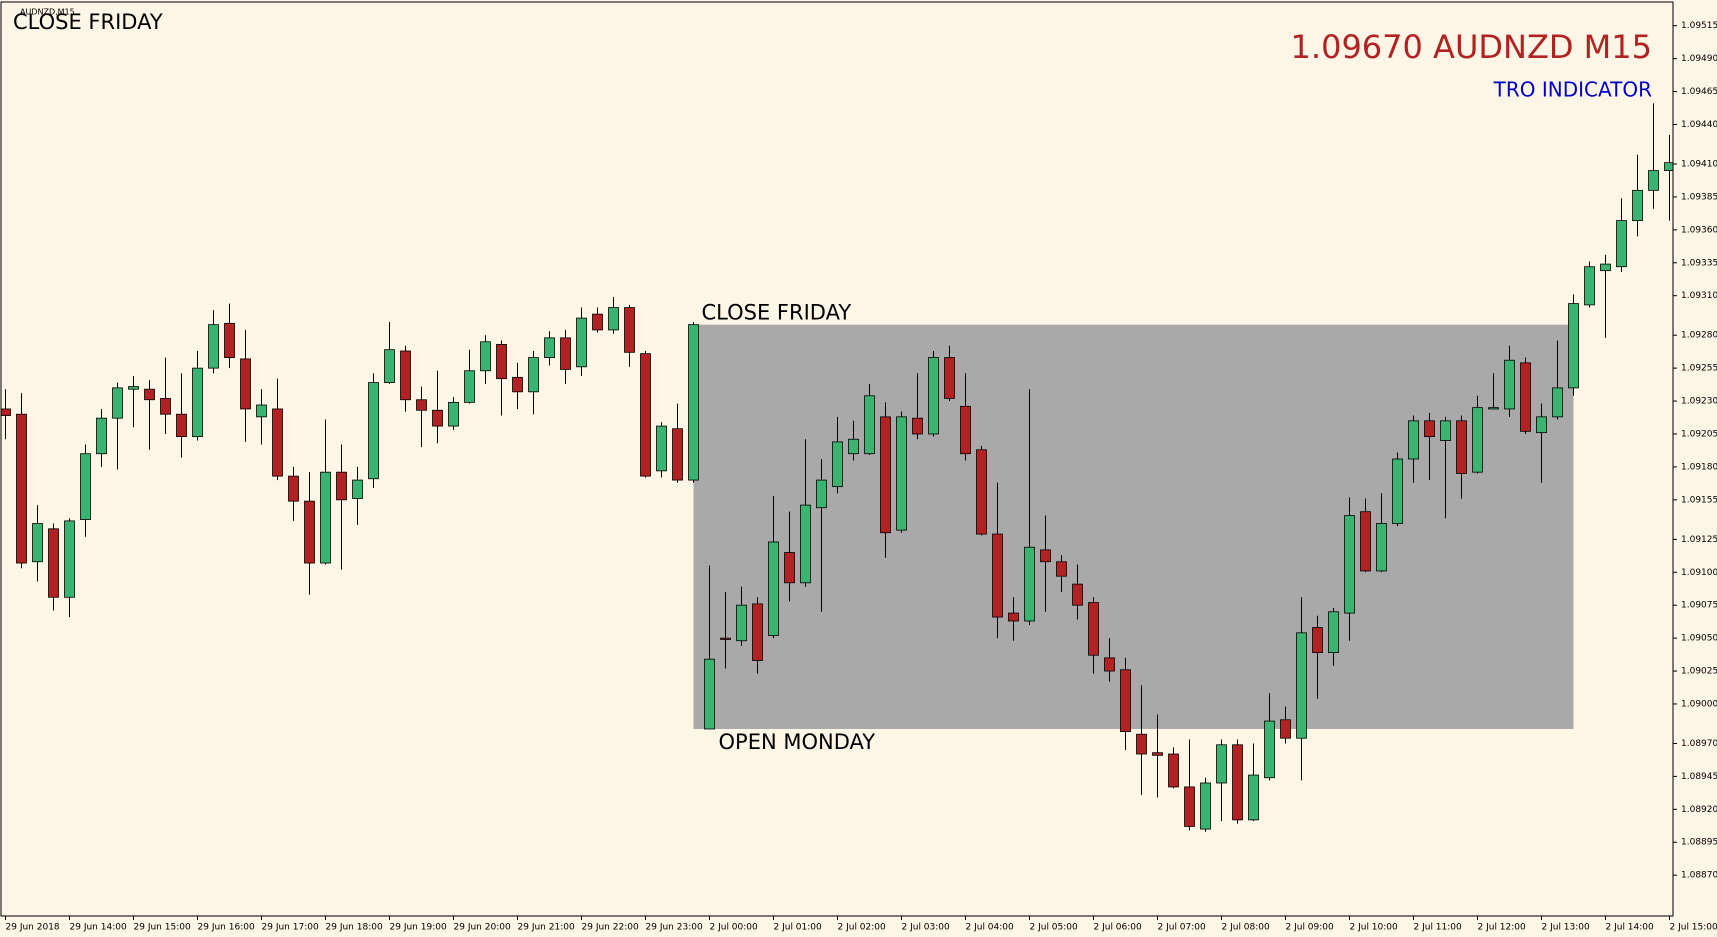  I want to click on y-tick-label: 1.09310, so click(1699, 296).